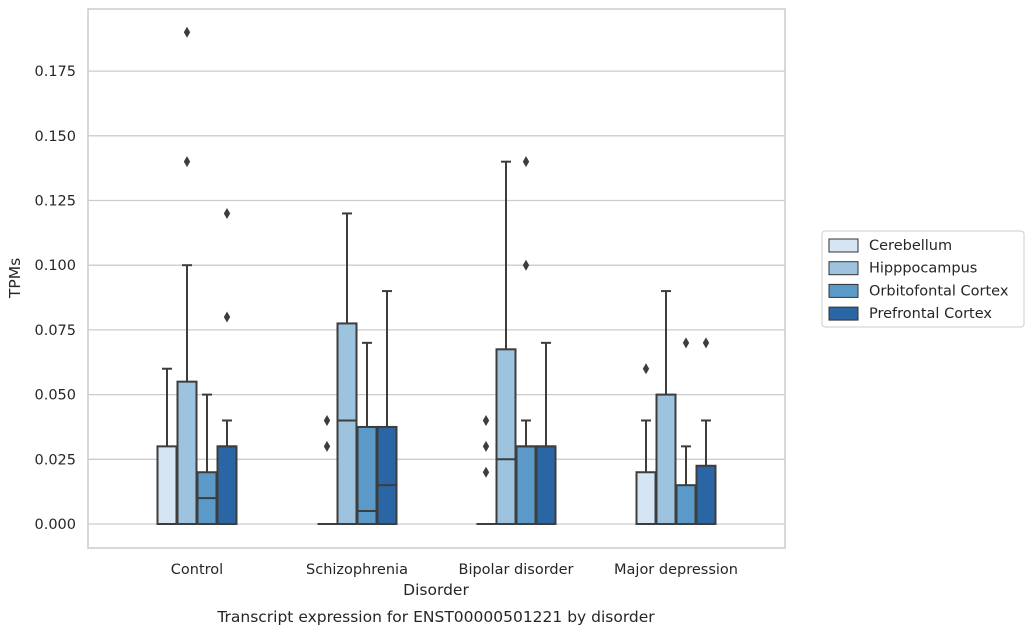 The image size is (1033, 634). Describe the element at coordinates (676, 570) in the screenshot. I see `x-tick-label: Major depression` at that location.